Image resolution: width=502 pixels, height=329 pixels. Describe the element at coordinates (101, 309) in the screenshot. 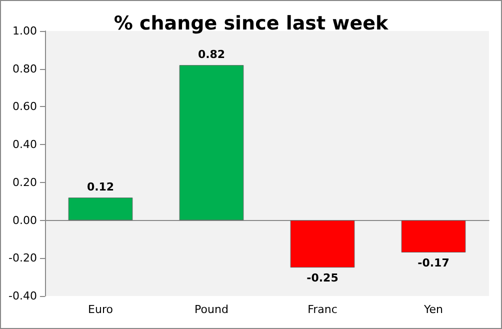

I see `x-tick-label: Euro` at that location.